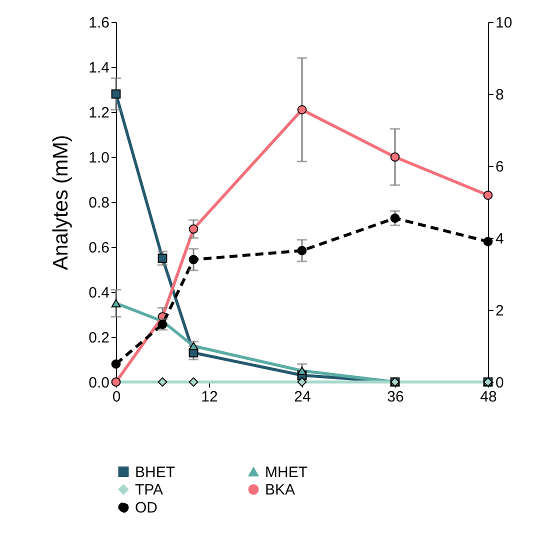  Describe the element at coordinates (99, 23) in the screenshot. I see `y-tick-label: 1.6` at that location.